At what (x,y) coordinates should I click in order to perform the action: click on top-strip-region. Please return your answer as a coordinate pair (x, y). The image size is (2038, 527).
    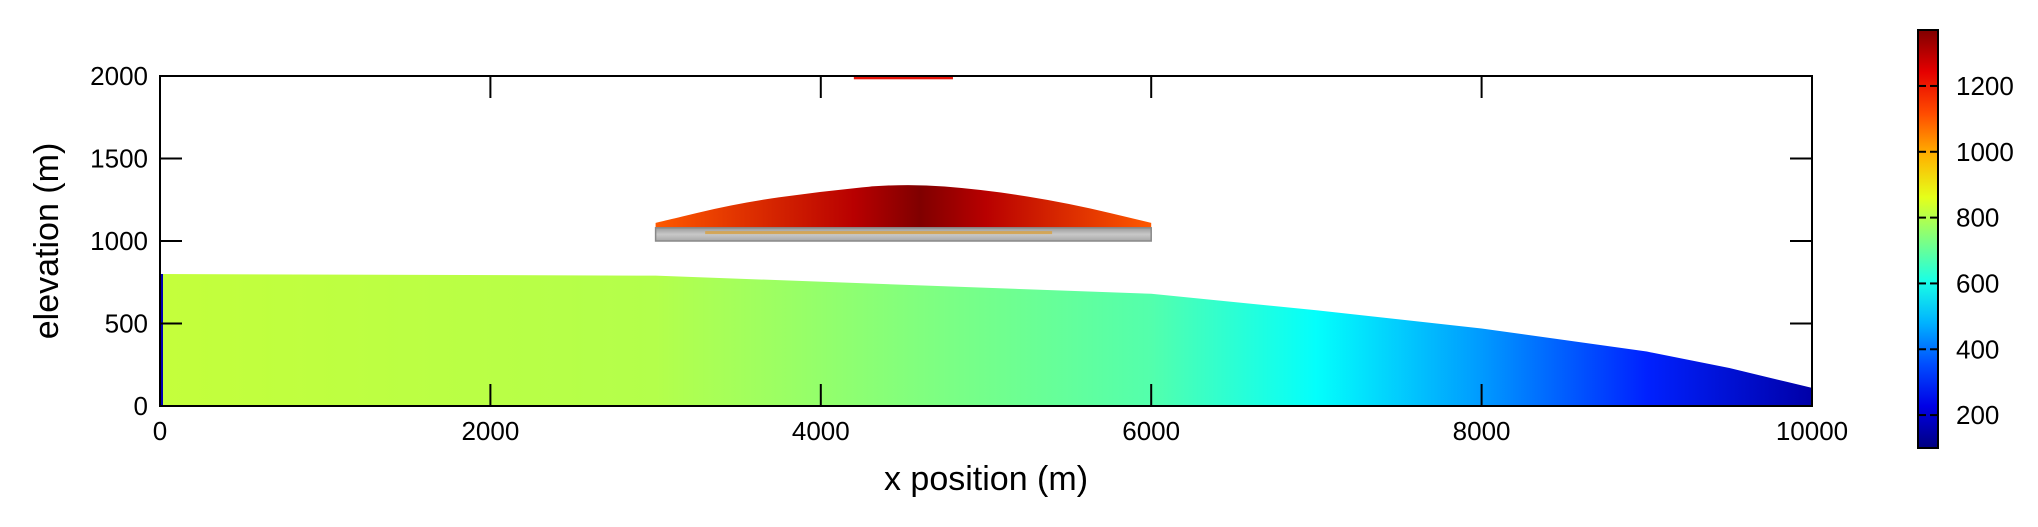
    Looking at the image, I should click on (903, 78).